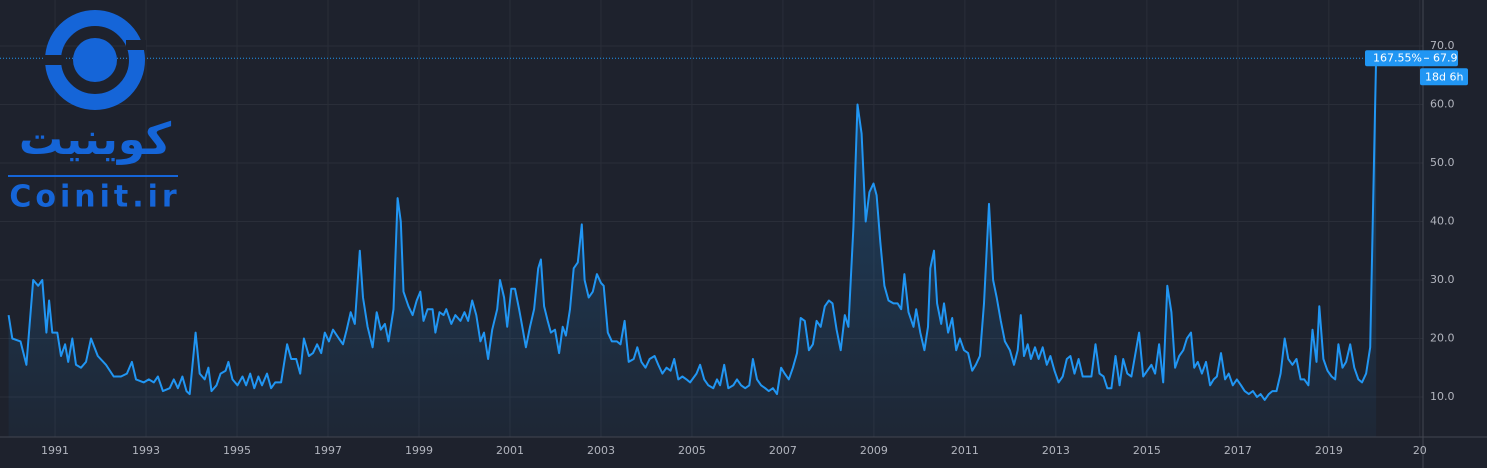 The image size is (1487, 468). What do you see at coordinates (1442, 45) in the screenshot?
I see `y-tick-label: 70.0` at bounding box center [1442, 45].